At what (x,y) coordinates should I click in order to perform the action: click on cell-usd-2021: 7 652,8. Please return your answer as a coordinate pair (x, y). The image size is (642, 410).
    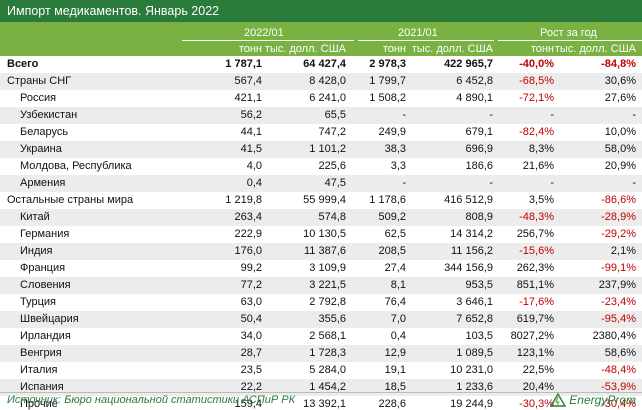
    Looking at the image, I should click on (474, 319).